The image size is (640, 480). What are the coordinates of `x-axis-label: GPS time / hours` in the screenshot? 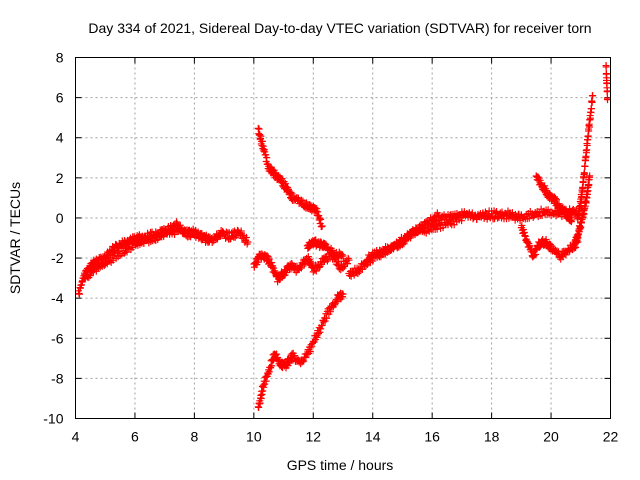 It's located at (340, 465).